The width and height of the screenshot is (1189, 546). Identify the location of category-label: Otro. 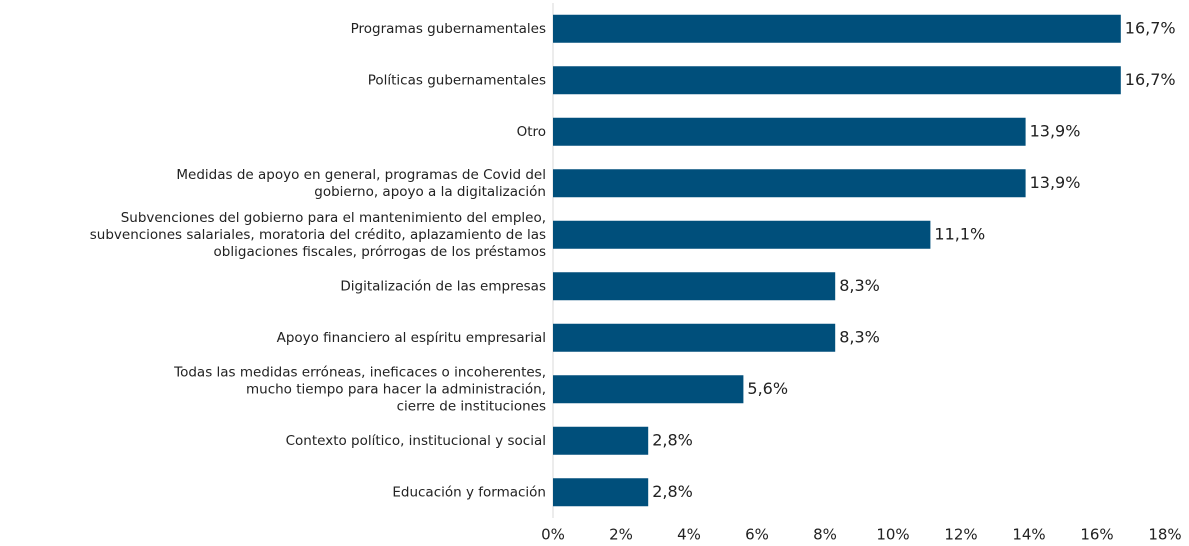
(531, 132).